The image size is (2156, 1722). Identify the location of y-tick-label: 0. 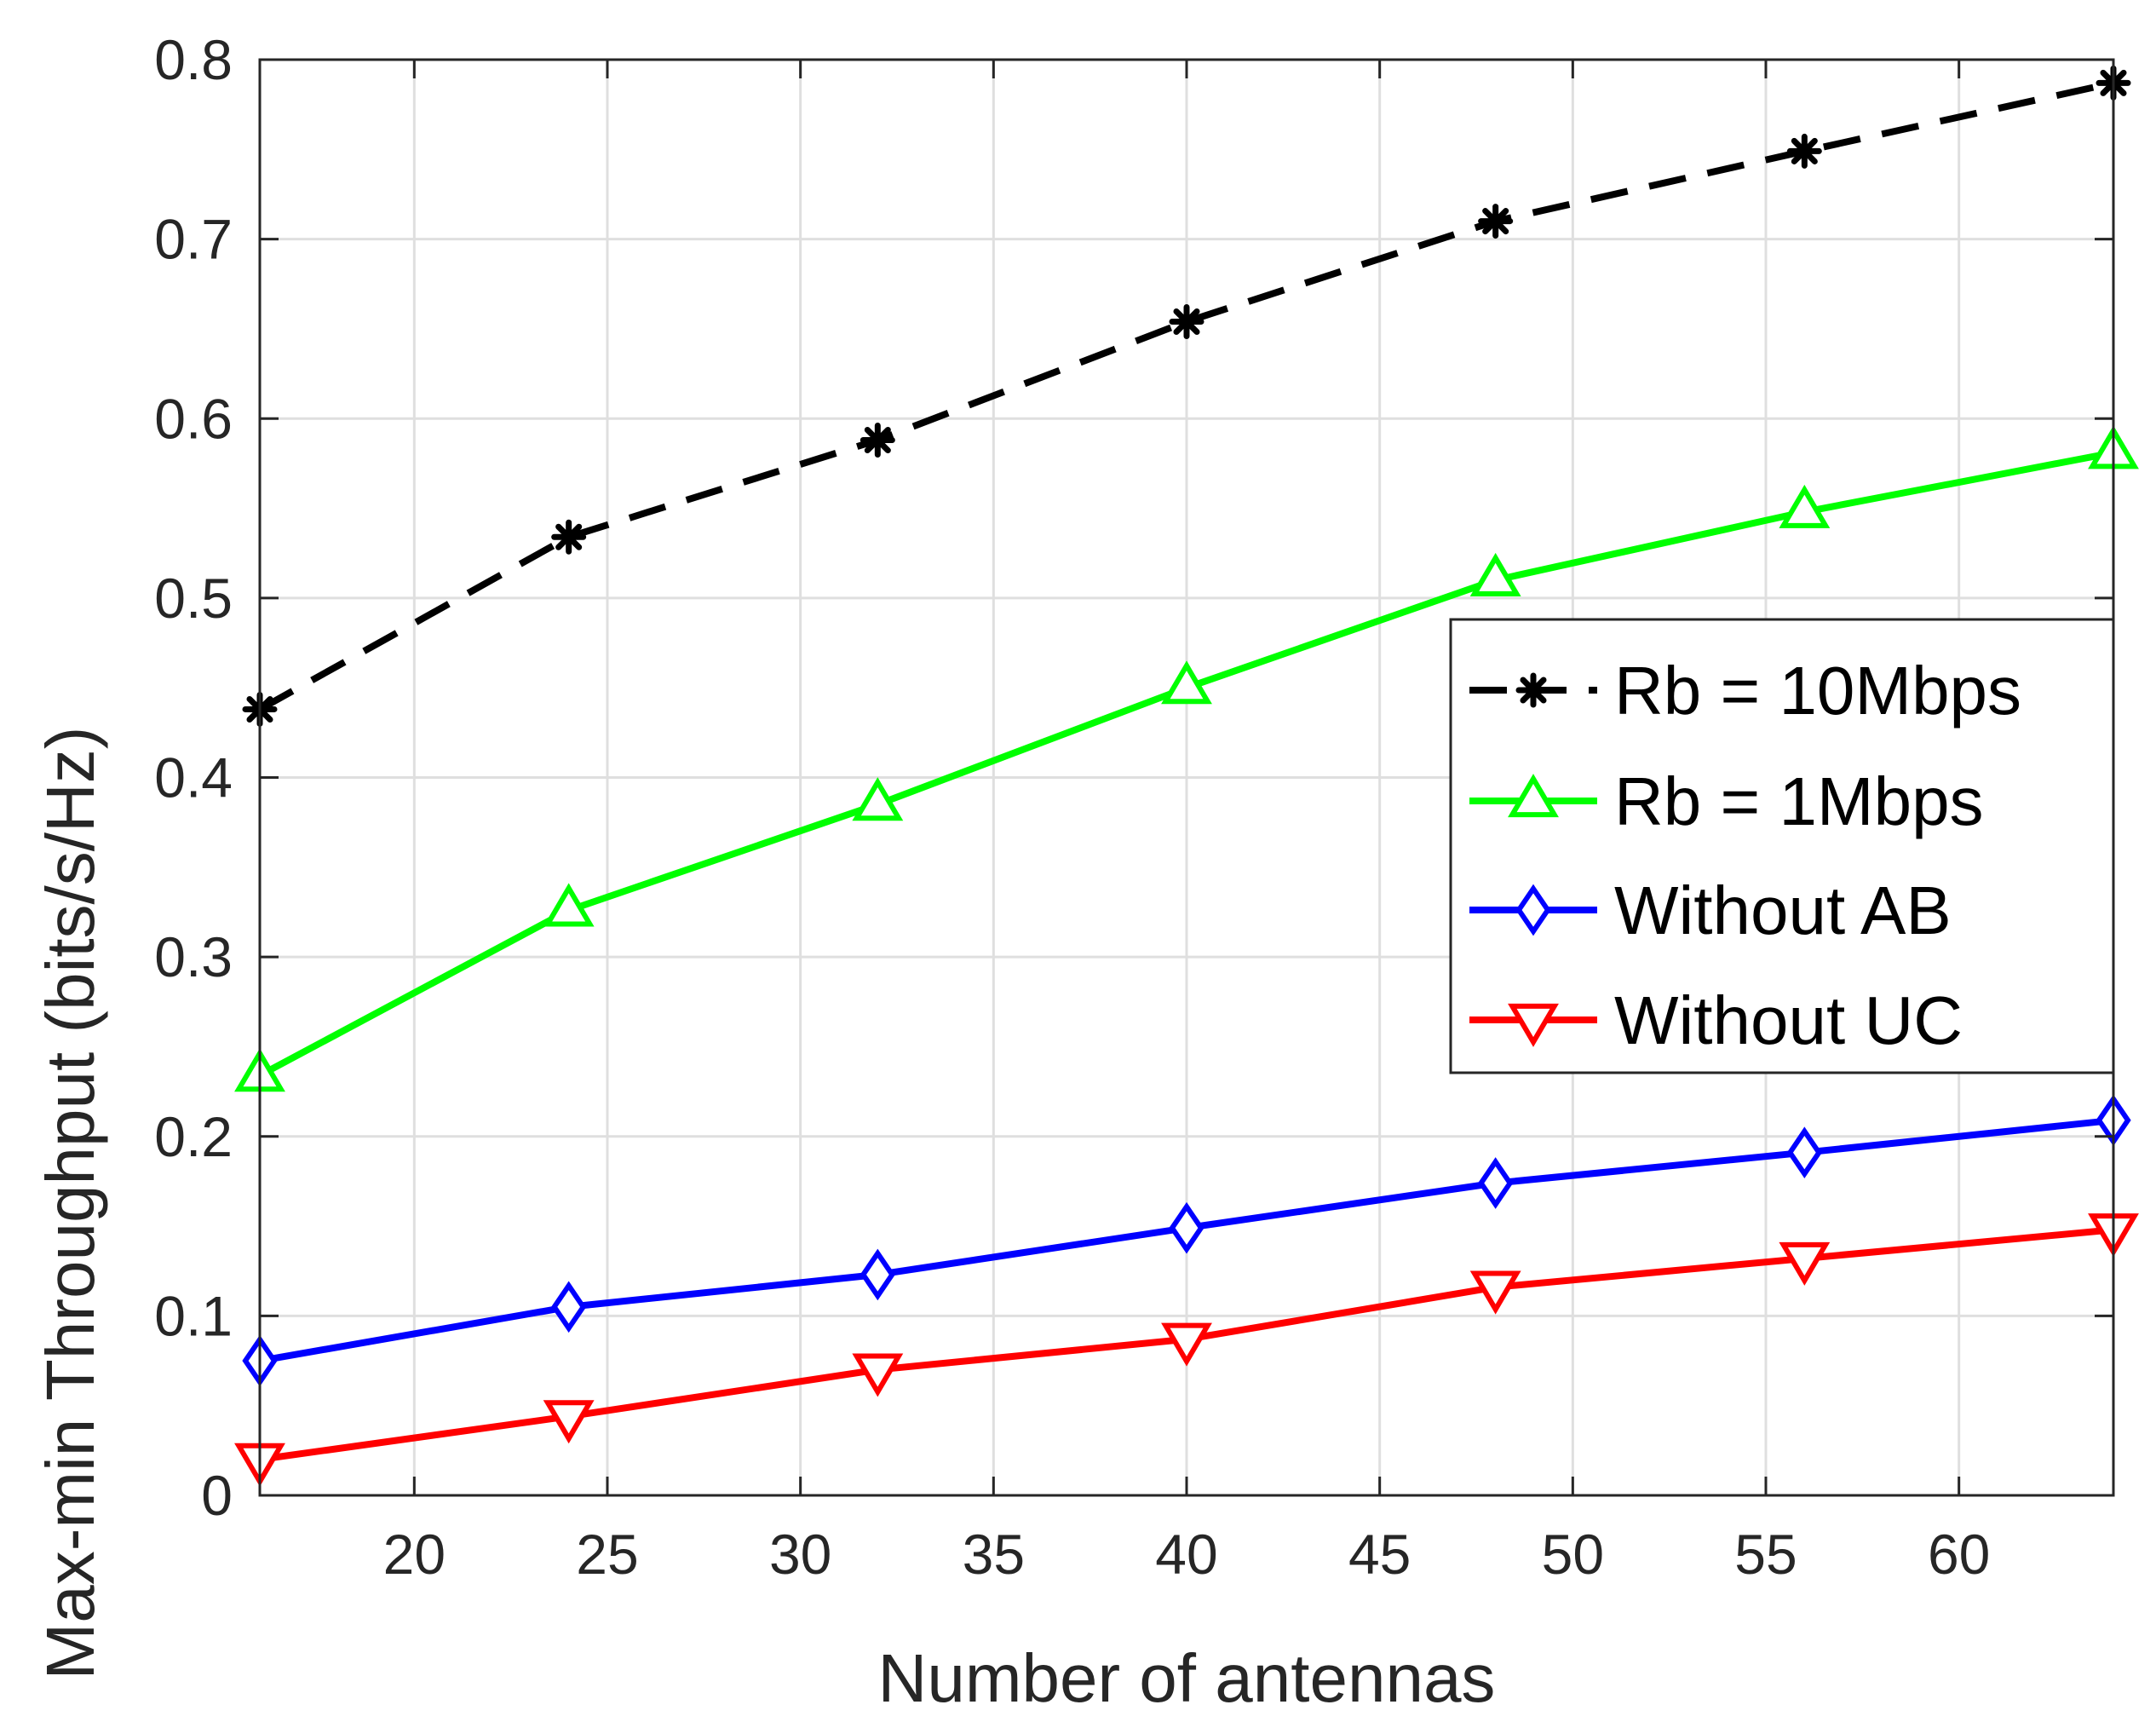
(217, 1495).